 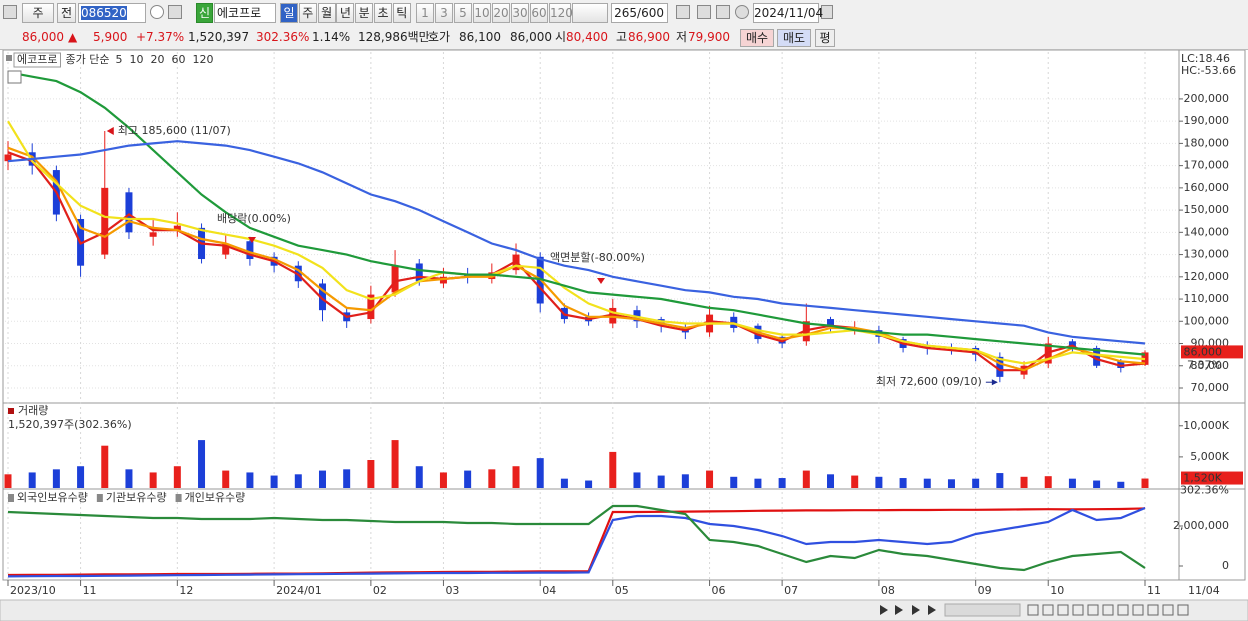 What do you see at coordinates (136, 59) in the screenshot?
I see `legend-entry: 10` at bounding box center [136, 59].